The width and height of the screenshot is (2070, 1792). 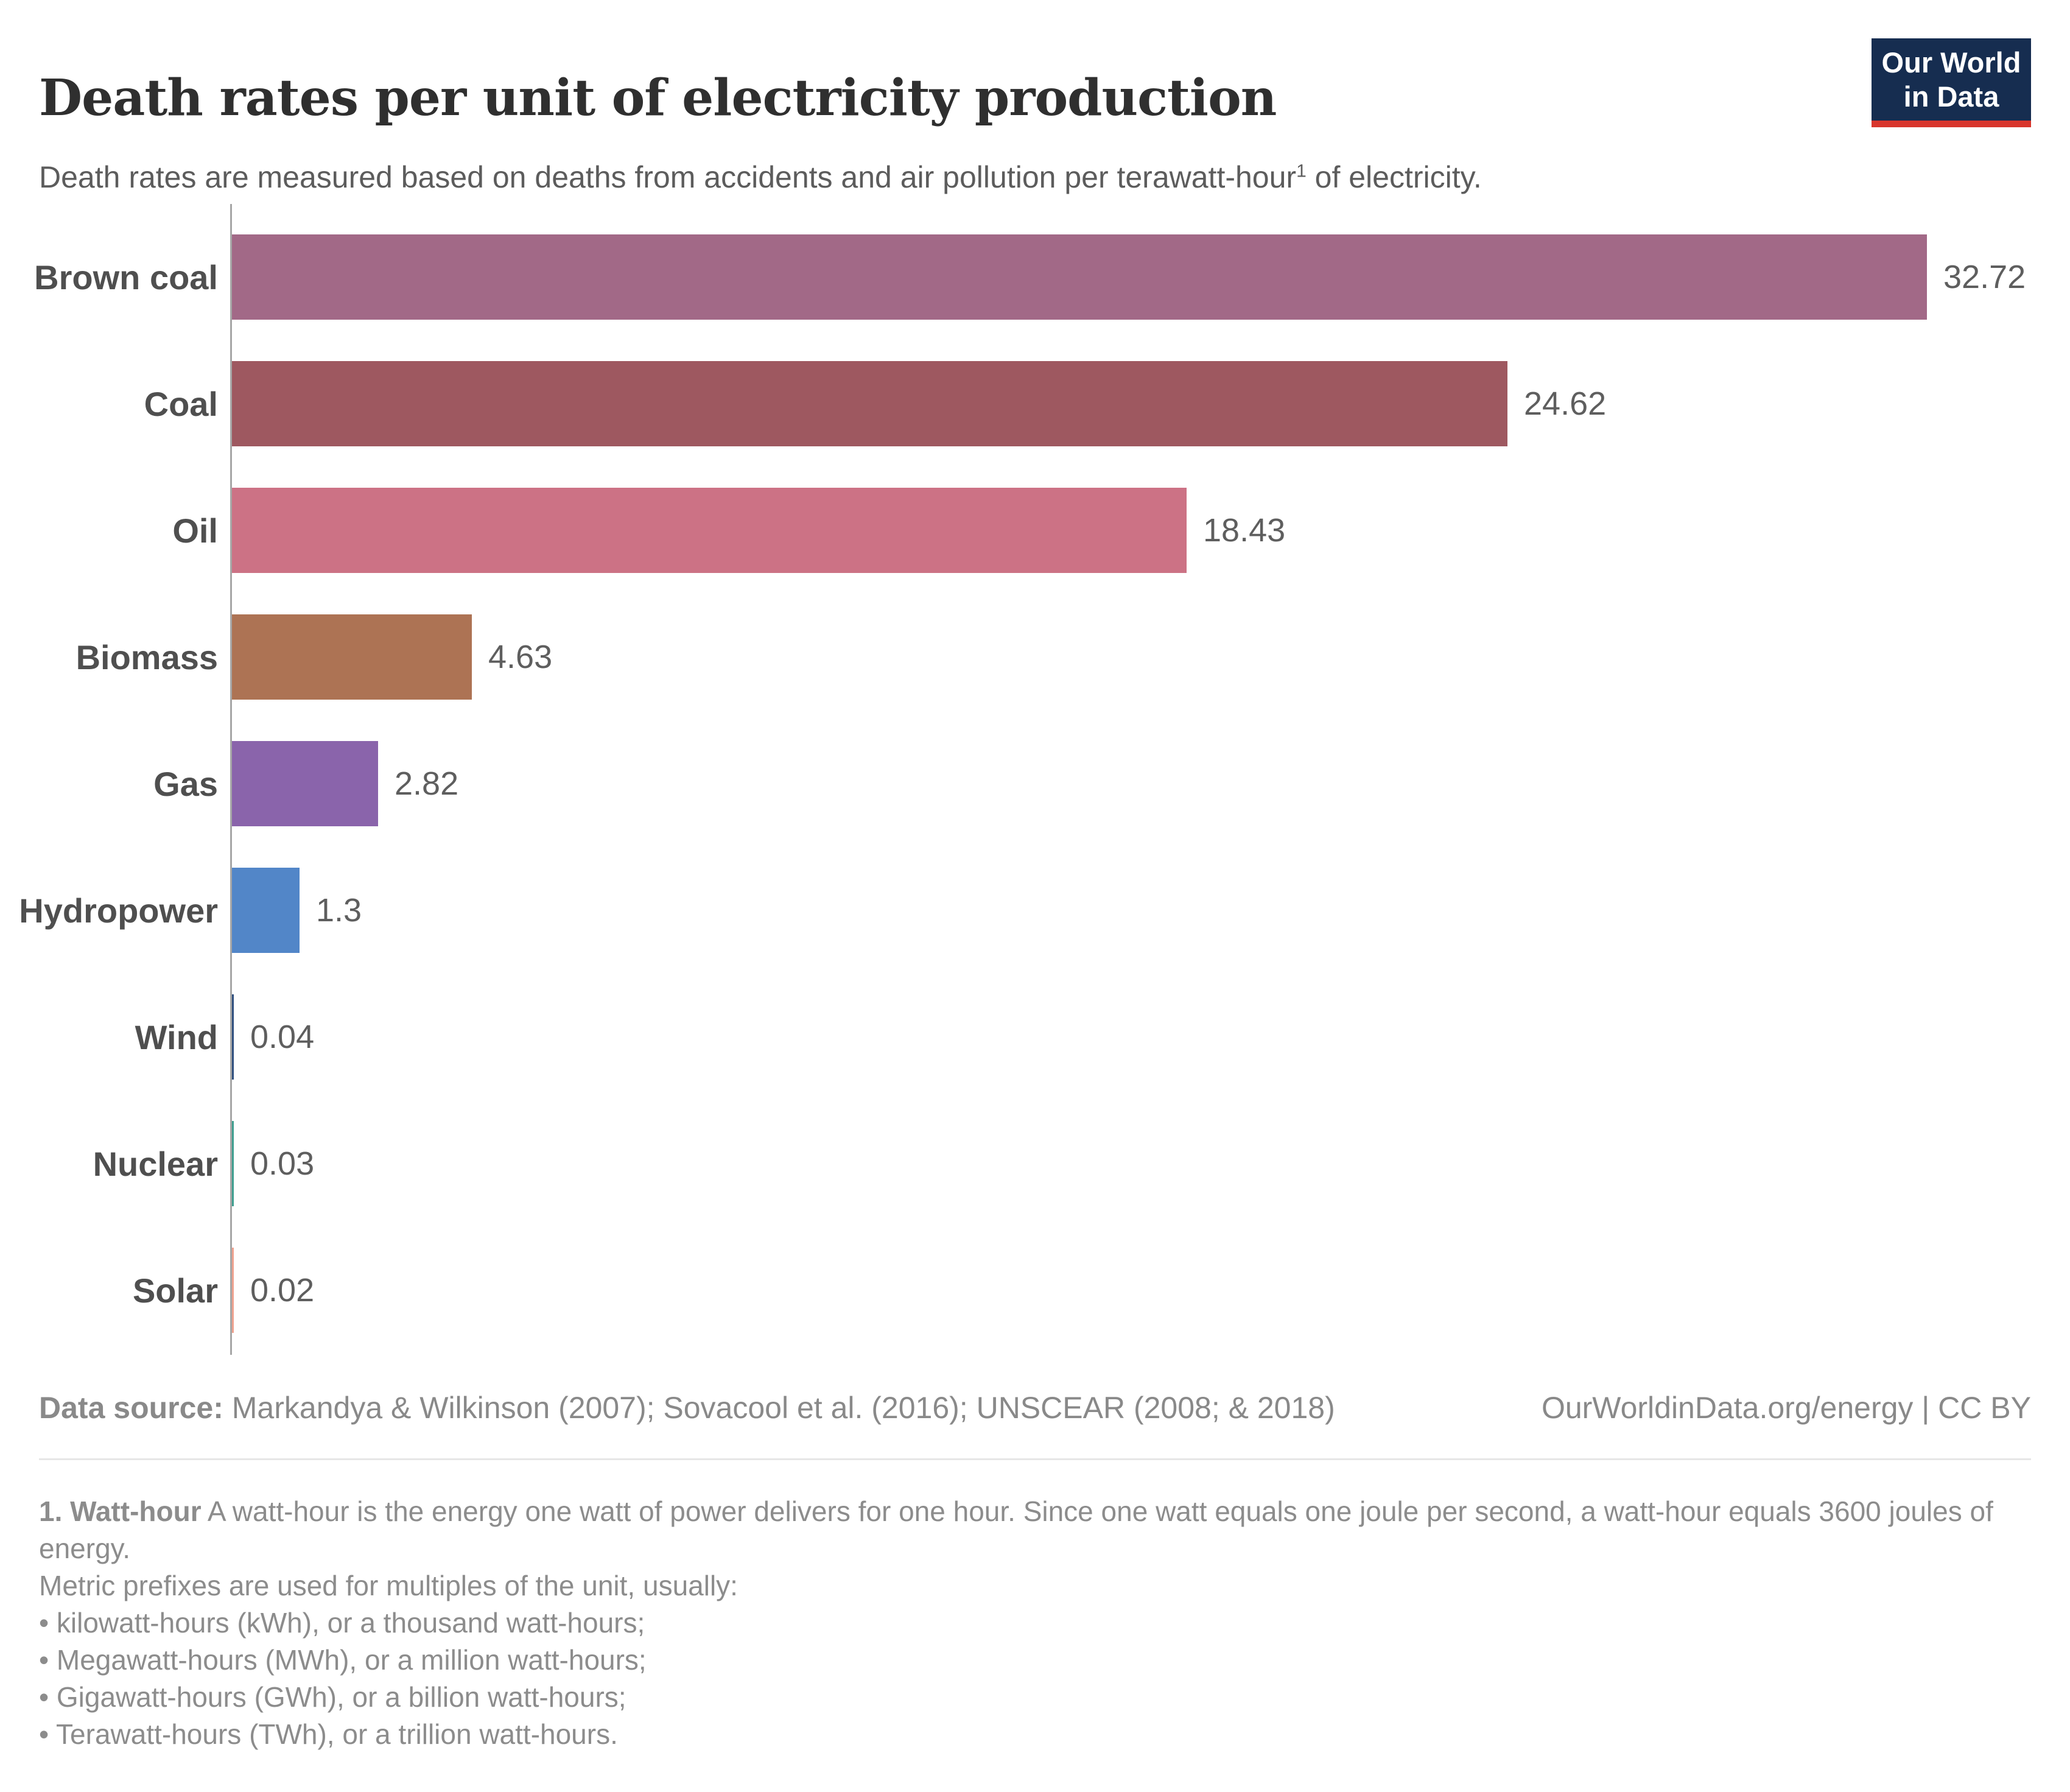 I want to click on bar-row: Solar 0.02, so click(x=157, y=1290).